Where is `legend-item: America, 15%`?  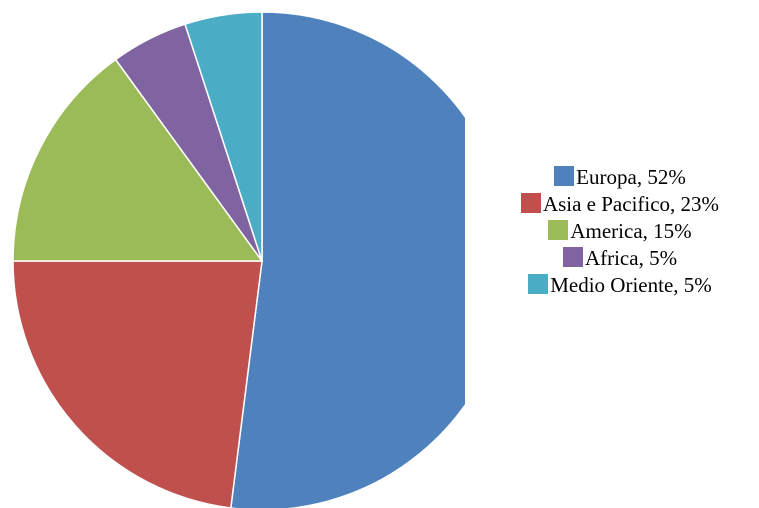 legend-item: America, 15% is located at coordinates (620, 231).